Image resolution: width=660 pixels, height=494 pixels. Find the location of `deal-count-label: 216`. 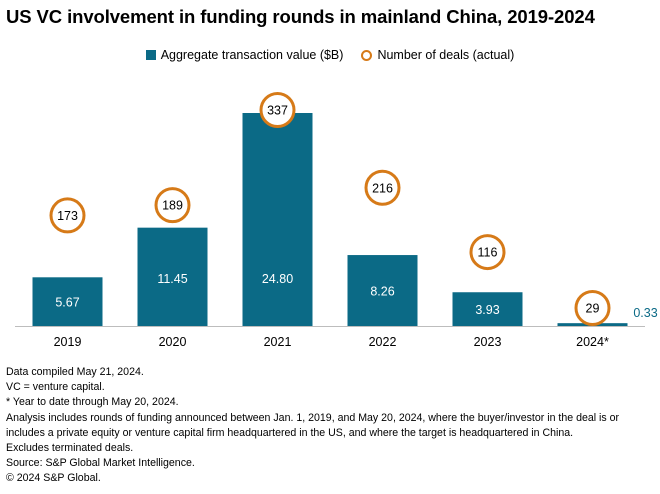

deal-count-label: 216 is located at coordinates (382, 188).